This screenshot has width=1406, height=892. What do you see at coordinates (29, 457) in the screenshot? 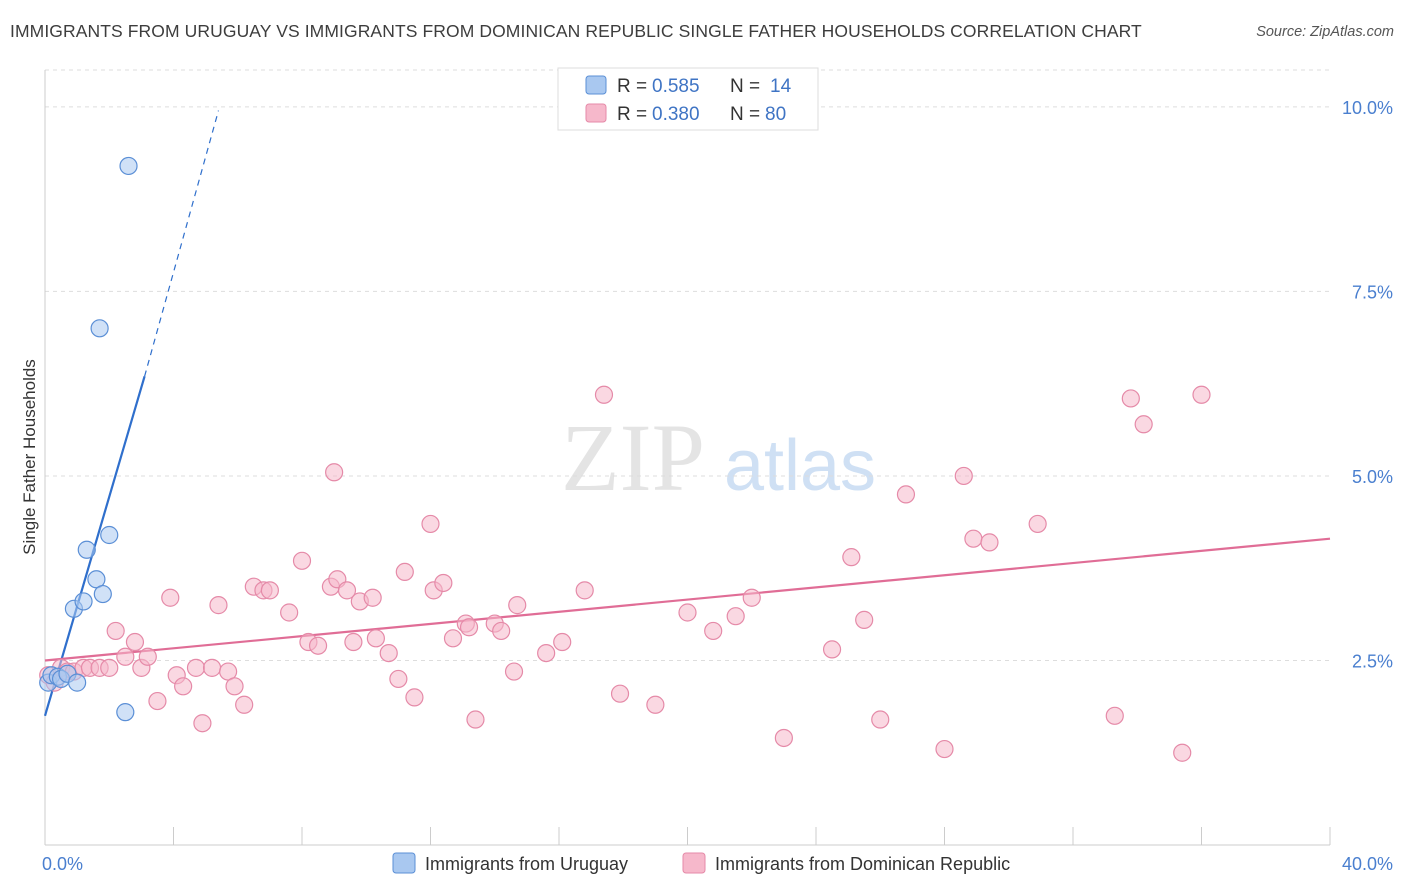
I see `y-axis-title: Single Father Households` at bounding box center [29, 457].